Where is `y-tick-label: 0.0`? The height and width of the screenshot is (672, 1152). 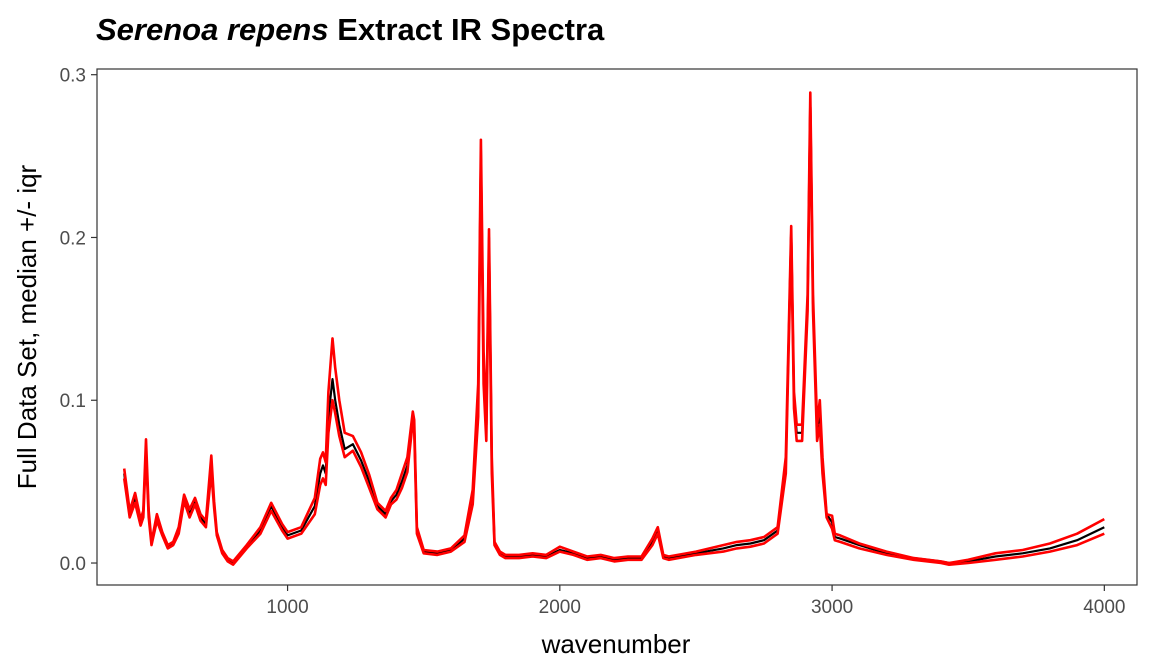
y-tick-label: 0.0 is located at coordinates (73, 564).